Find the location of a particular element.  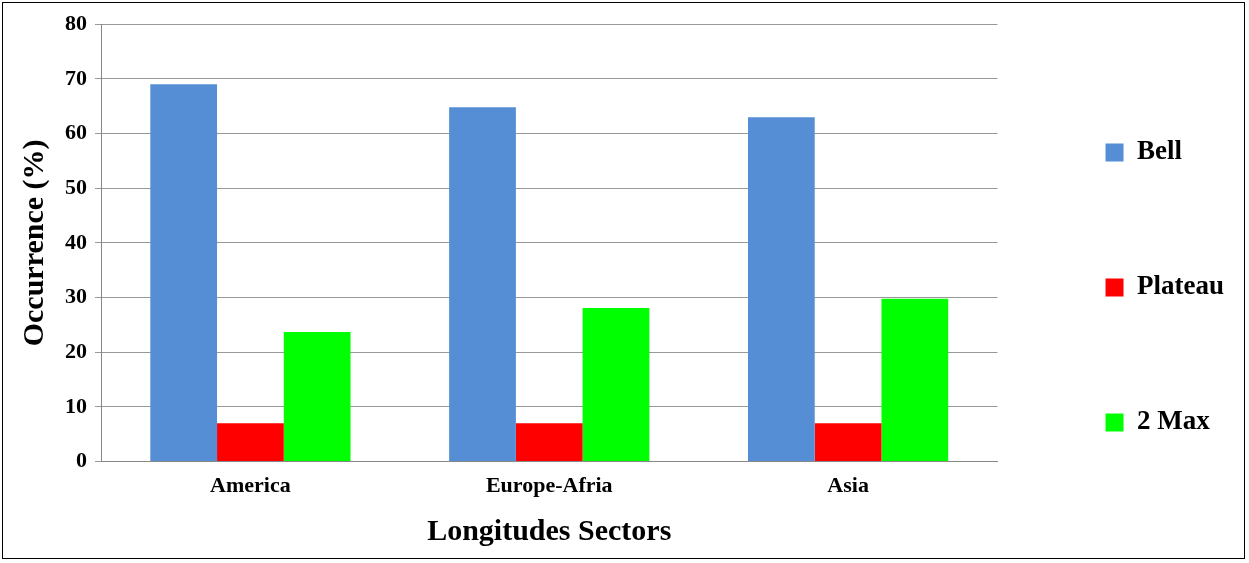

x-tick-label: America is located at coordinates (250, 485).